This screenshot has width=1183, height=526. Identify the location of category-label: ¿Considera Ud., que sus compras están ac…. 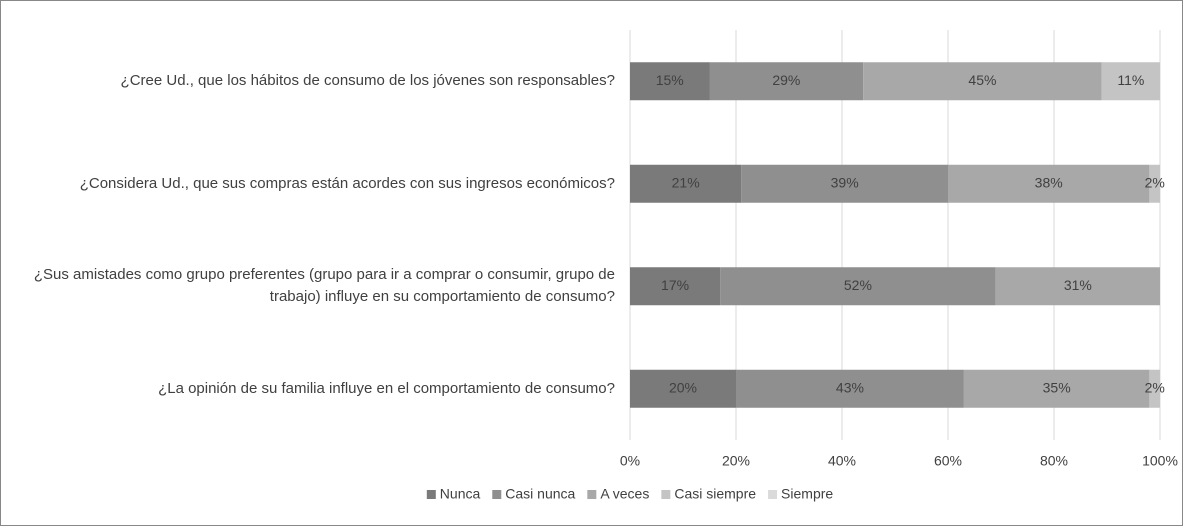
(347, 183).